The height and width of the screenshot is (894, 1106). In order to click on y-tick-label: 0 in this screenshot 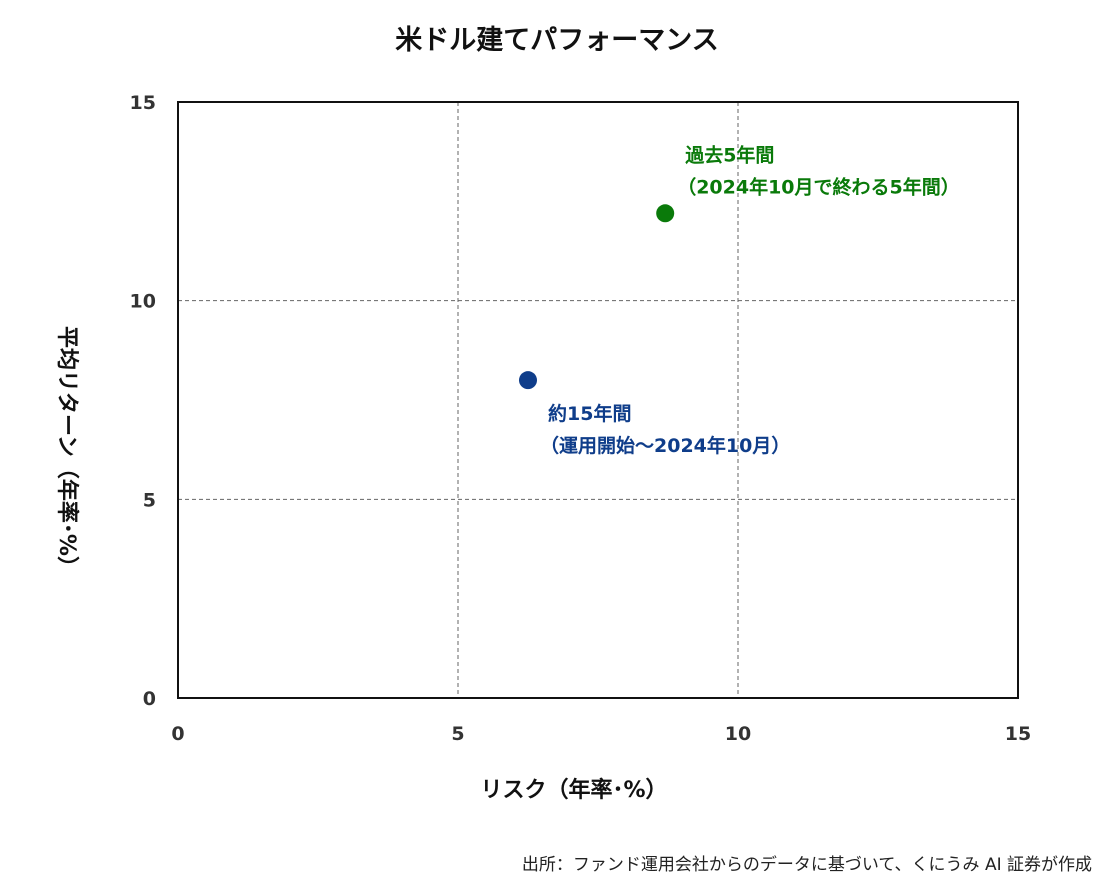, I will do `click(149, 699)`.